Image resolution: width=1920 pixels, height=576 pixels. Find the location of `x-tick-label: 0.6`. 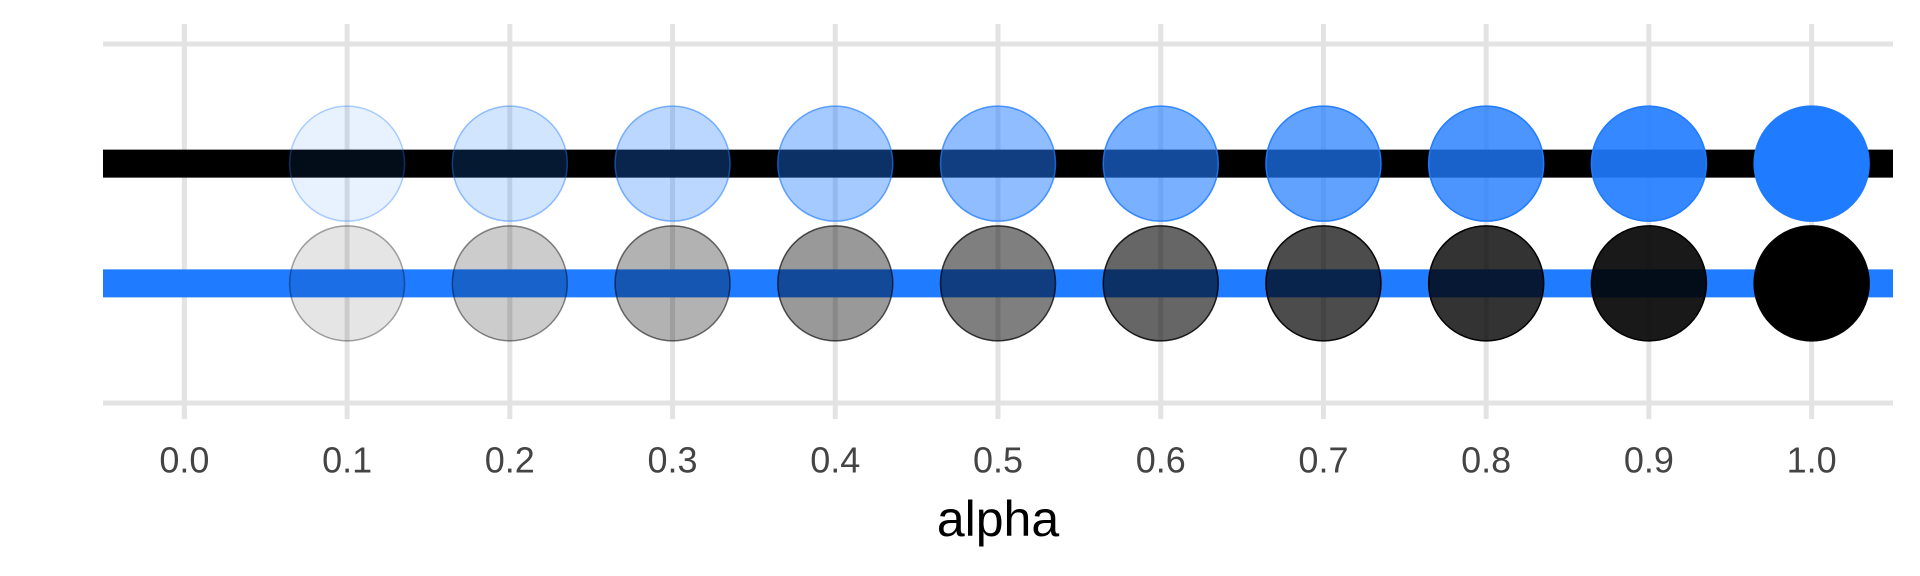

x-tick-label: 0.6 is located at coordinates (1161, 460).